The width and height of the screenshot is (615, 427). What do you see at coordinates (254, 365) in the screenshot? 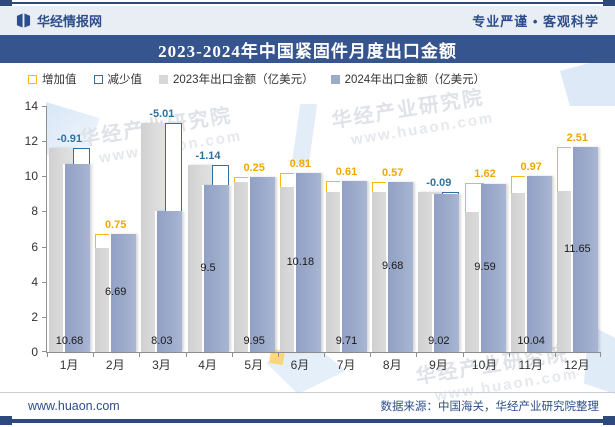
I see `x-axis-label-5月: 5月` at bounding box center [254, 365].